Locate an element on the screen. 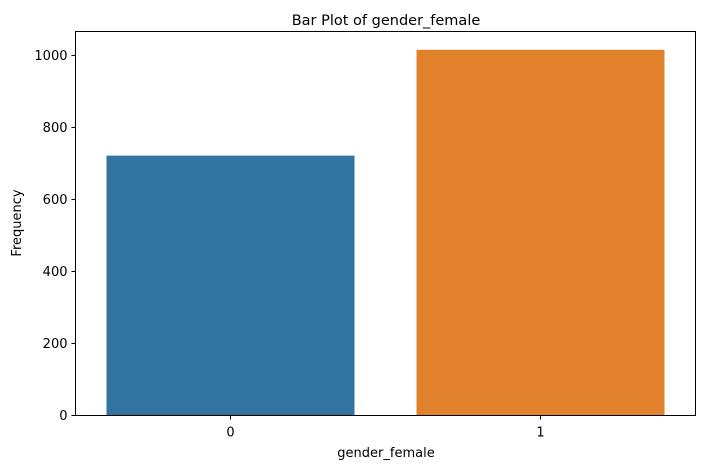 The width and height of the screenshot is (704, 468). y-tick-label-1000: 1000 is located at coordinates (50, 56).